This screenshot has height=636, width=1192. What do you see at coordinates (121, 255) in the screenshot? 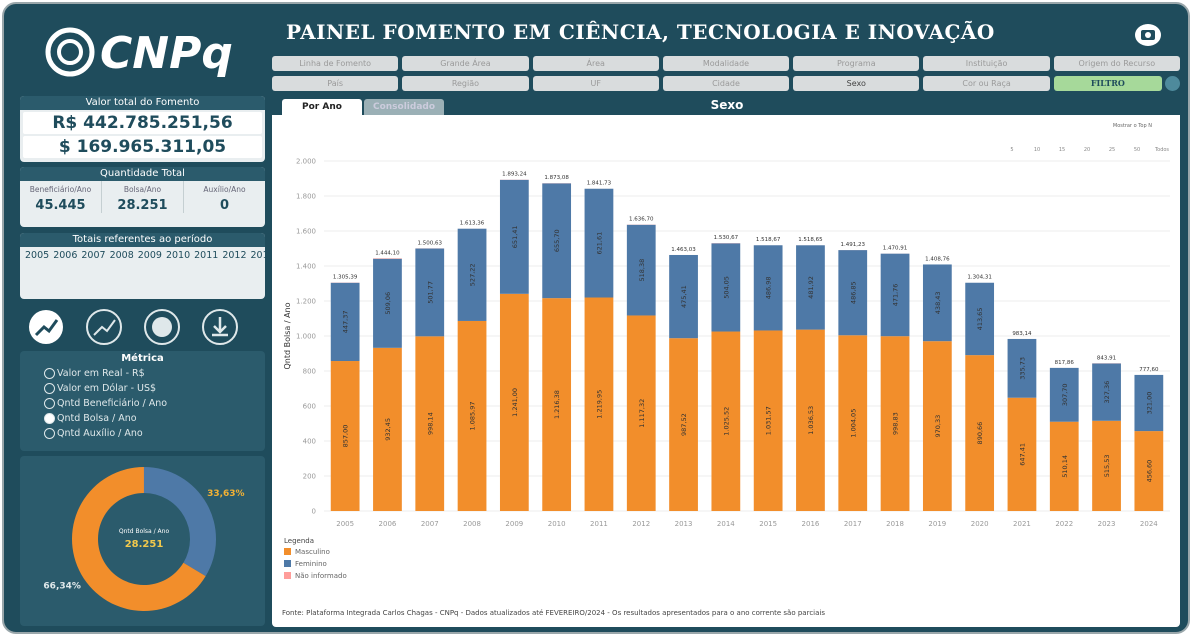
I see `year: 2008` at bounding box center [121, 255].